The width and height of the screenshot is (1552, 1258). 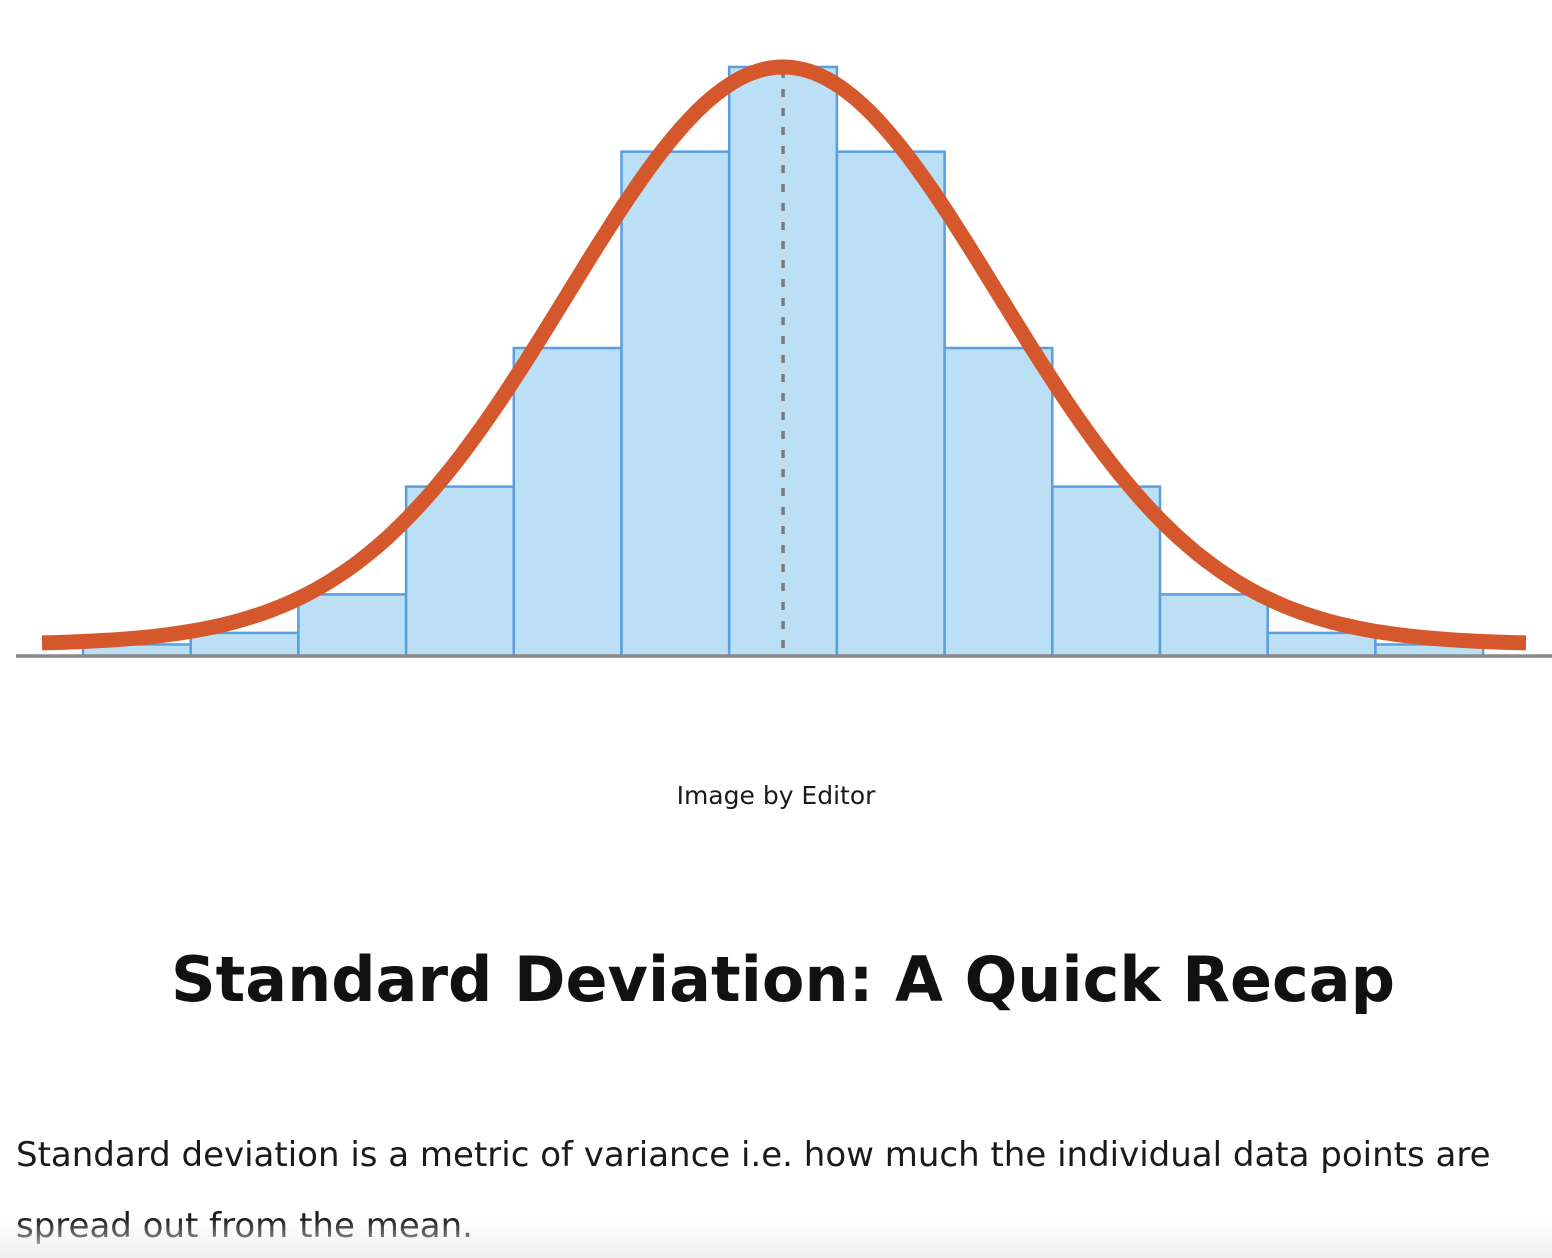 I want to click on section-heading: Standard Deviation: A Quick Recap, so click(x=783, y=979).